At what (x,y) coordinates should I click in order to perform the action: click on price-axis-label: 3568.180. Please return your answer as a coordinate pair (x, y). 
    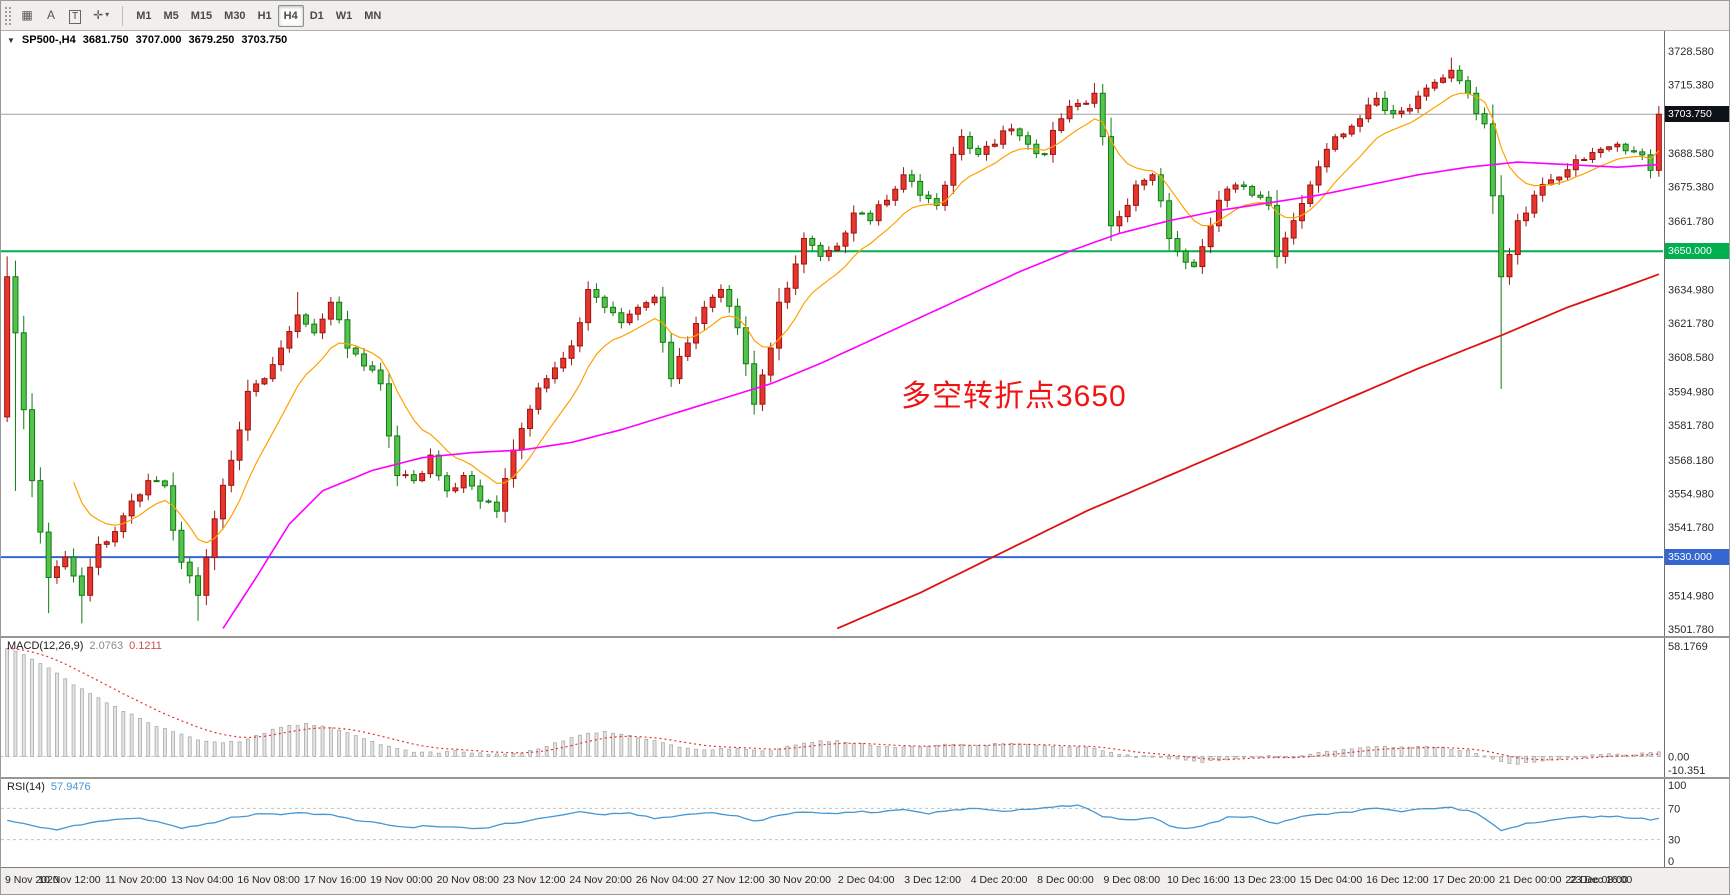
    Looking at the image, I should click on (1691, 461).